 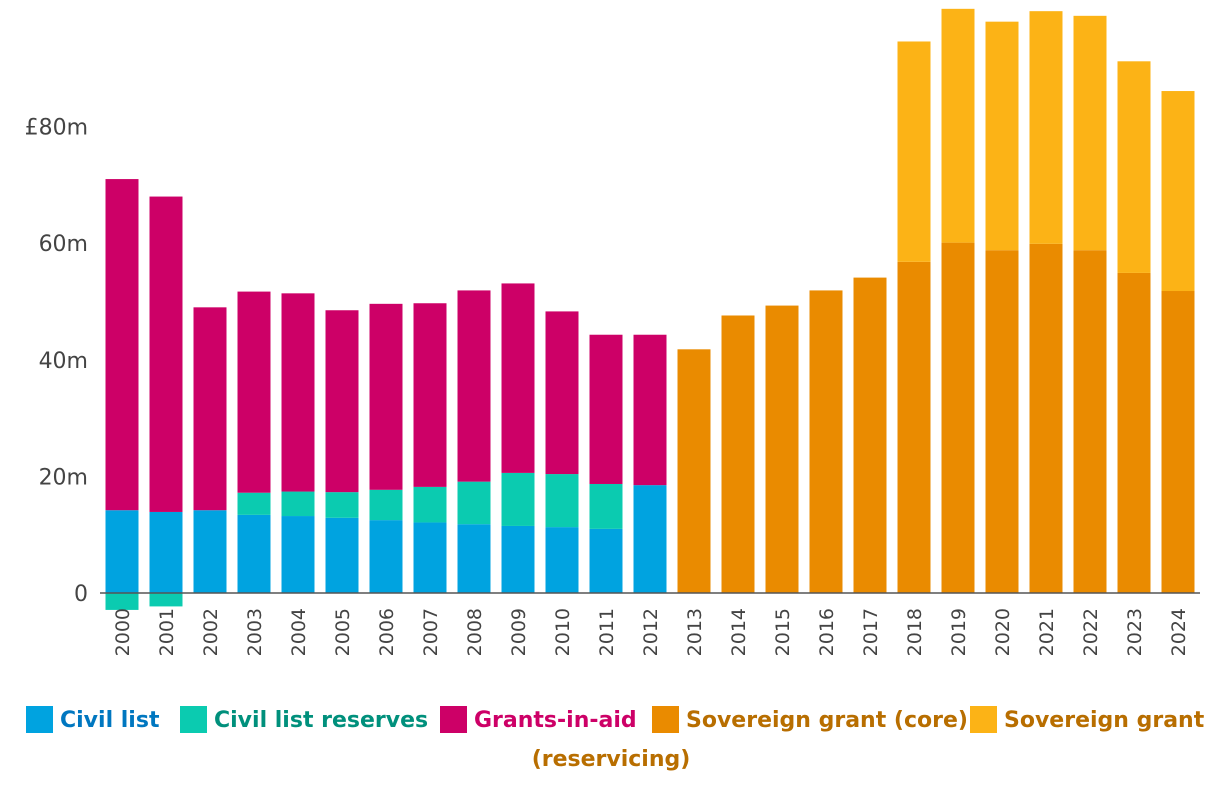 I want to click on bar-civil-list-2009, so click(x=518, y=559).